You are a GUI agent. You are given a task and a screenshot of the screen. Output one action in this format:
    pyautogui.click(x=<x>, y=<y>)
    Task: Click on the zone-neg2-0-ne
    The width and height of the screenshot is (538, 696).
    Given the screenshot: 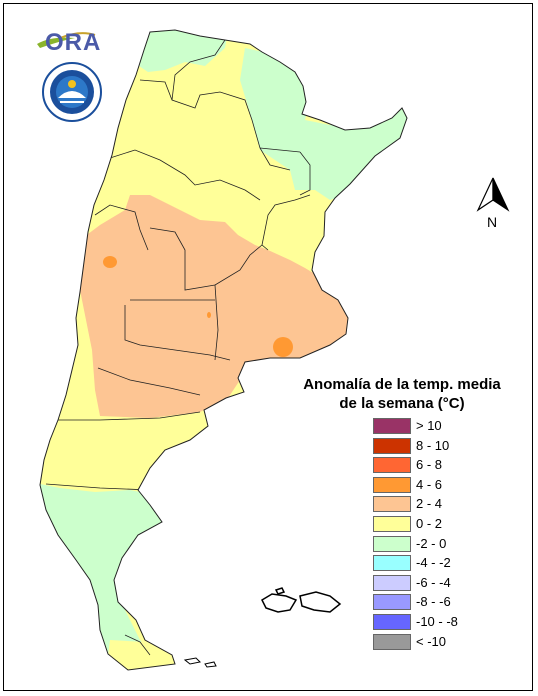 What is the action you would take?
    pyautogui.click(x=323, y=124)
    